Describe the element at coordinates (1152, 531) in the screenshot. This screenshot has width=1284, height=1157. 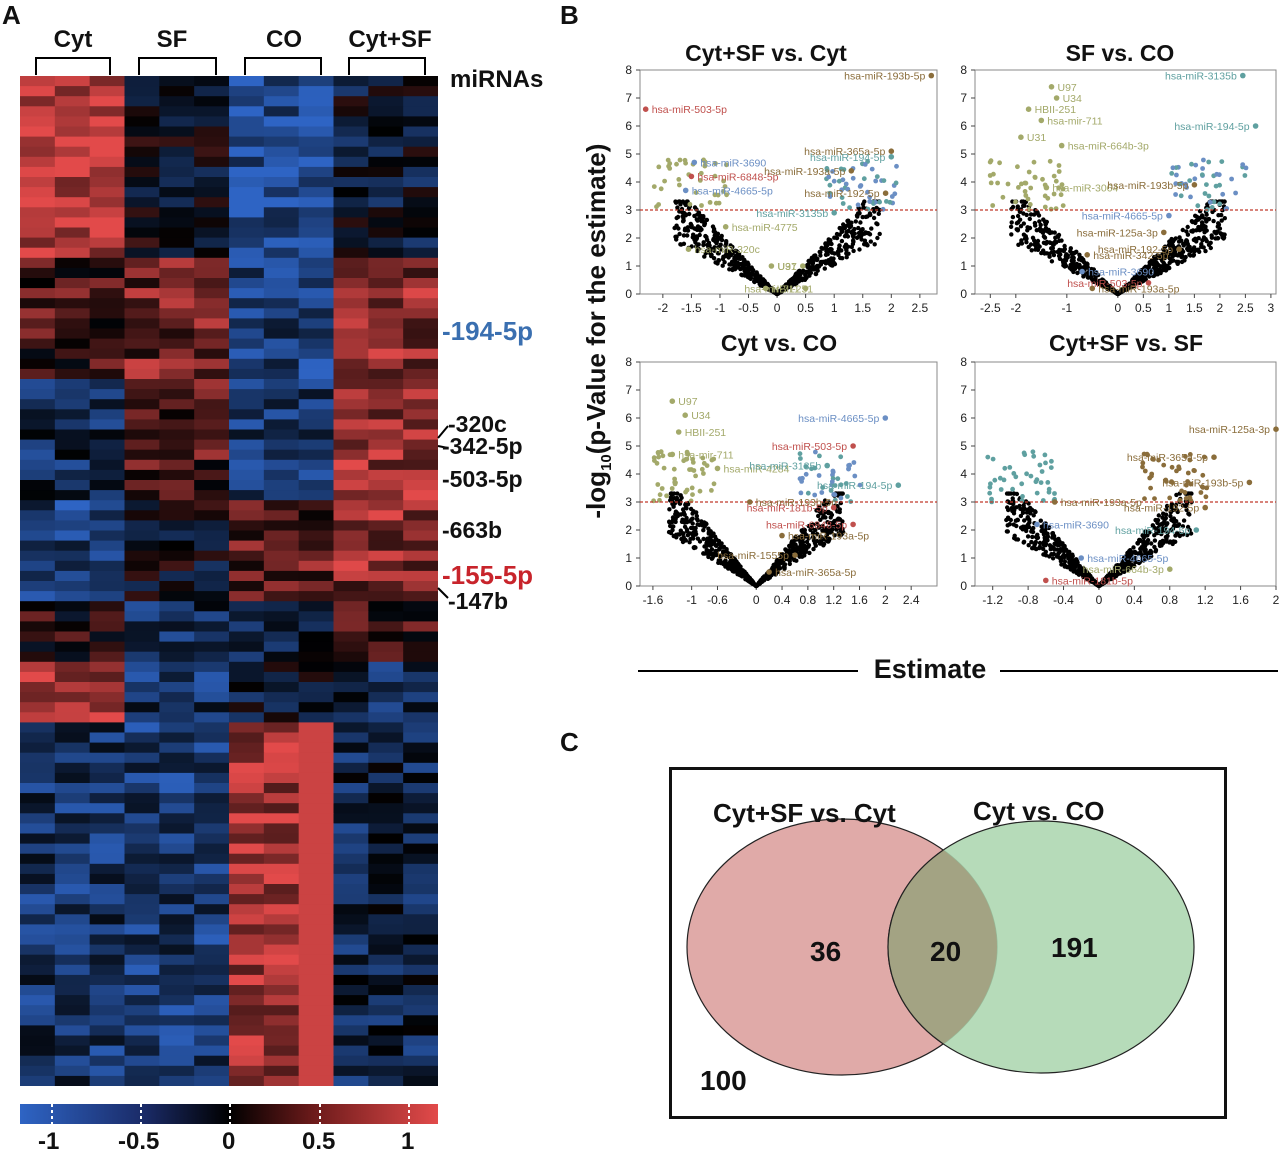
I see `point-label: hsa-miR-194-5p` at that location.